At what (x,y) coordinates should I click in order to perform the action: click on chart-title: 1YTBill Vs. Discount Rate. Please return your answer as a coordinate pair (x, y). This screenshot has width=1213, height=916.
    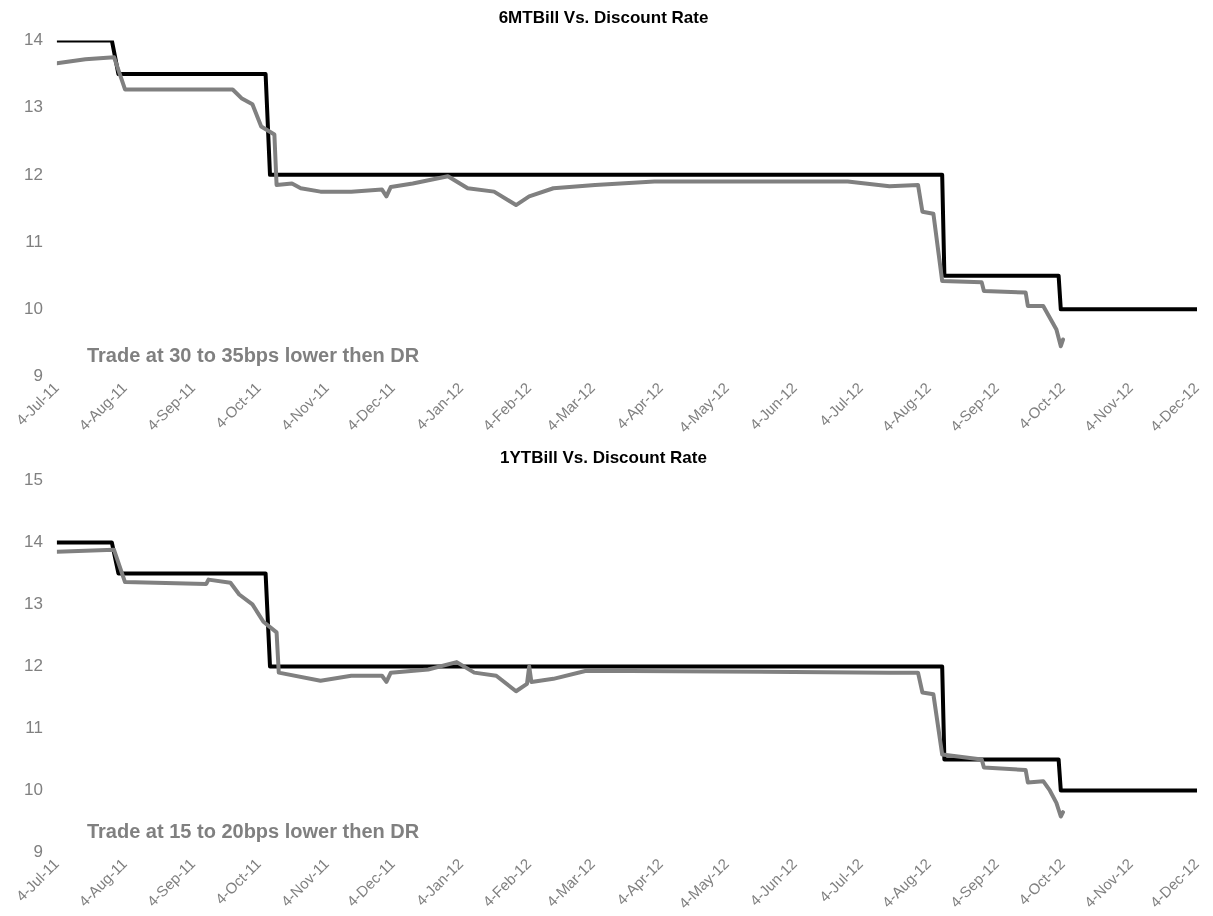
    Looking at the image, I should click on (603, 457).